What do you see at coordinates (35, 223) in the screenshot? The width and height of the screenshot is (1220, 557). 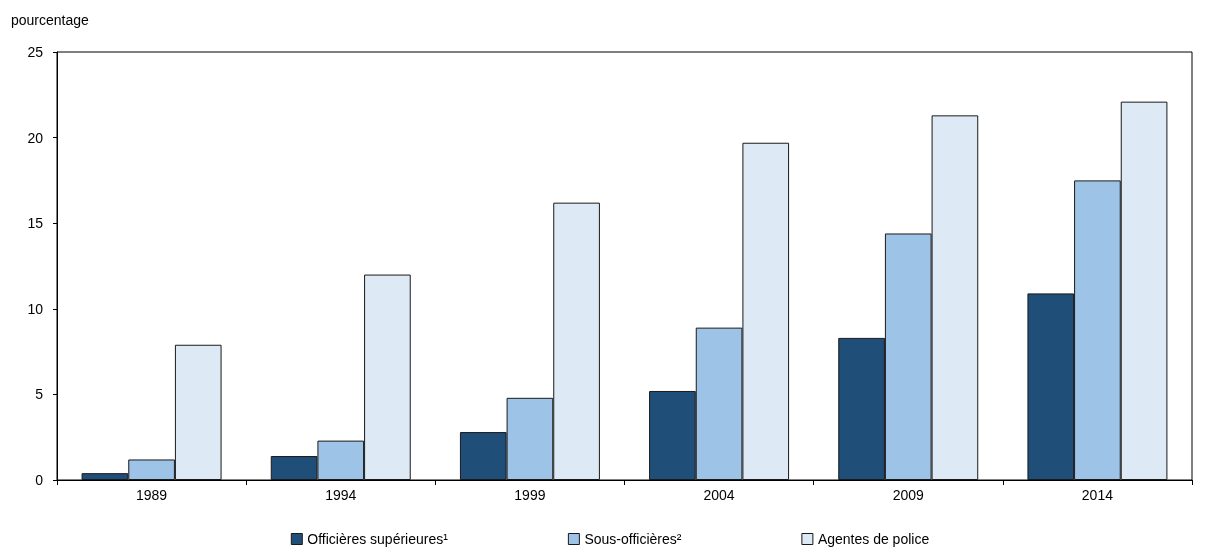 I see `y-tick-label: 15` at bounding box center [35, 223].